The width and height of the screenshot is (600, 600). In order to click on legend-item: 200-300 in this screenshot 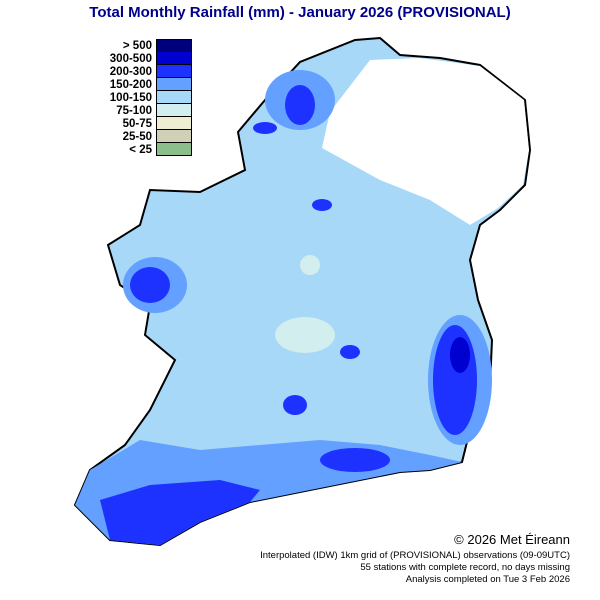, I will do `click(144, 71)`.